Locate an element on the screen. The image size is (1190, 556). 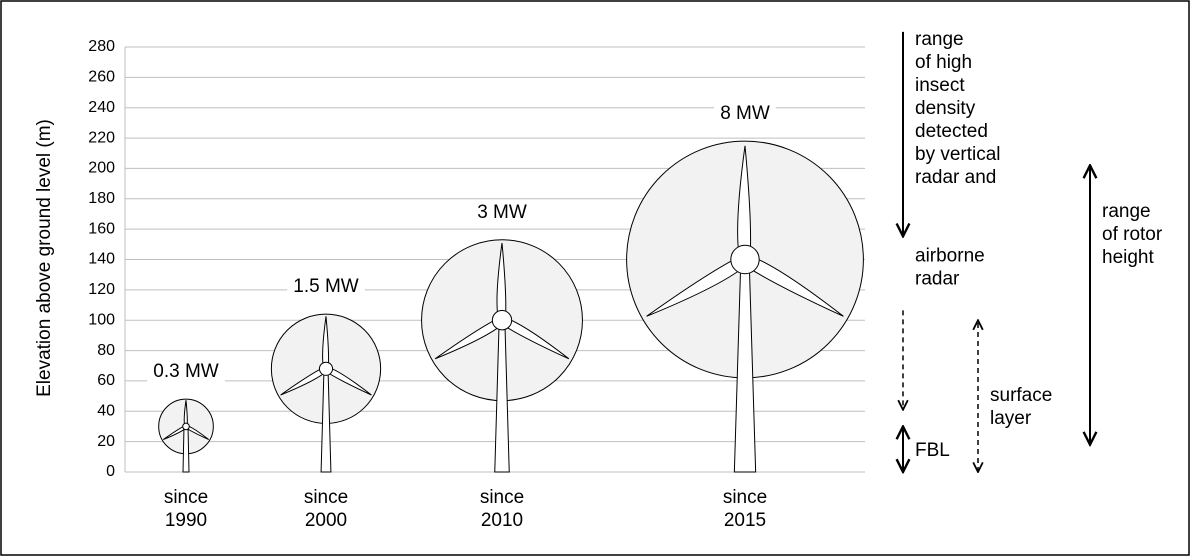
y-tick-label: 120 is located at coordinates (101, 289).